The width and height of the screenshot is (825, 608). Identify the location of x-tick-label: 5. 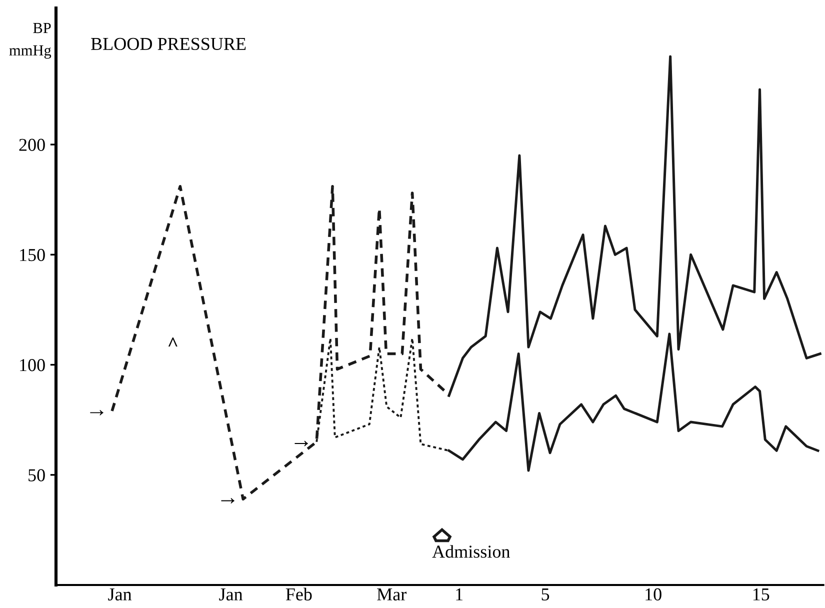
(546, 594).